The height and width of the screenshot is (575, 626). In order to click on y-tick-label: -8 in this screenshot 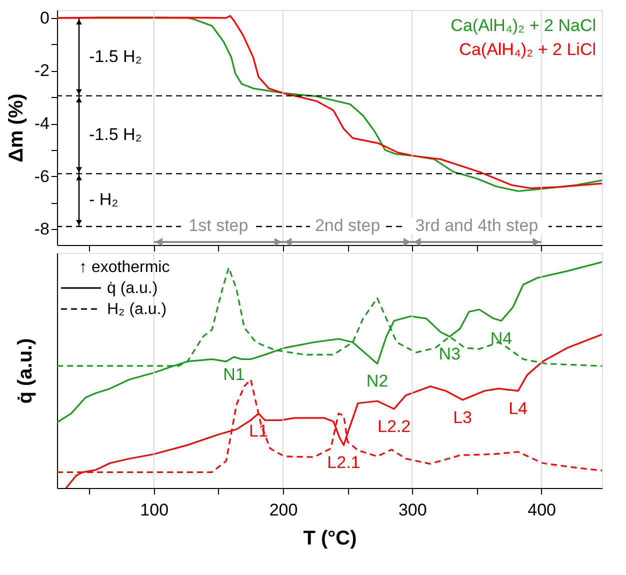, I will do `click(42, 229)`.